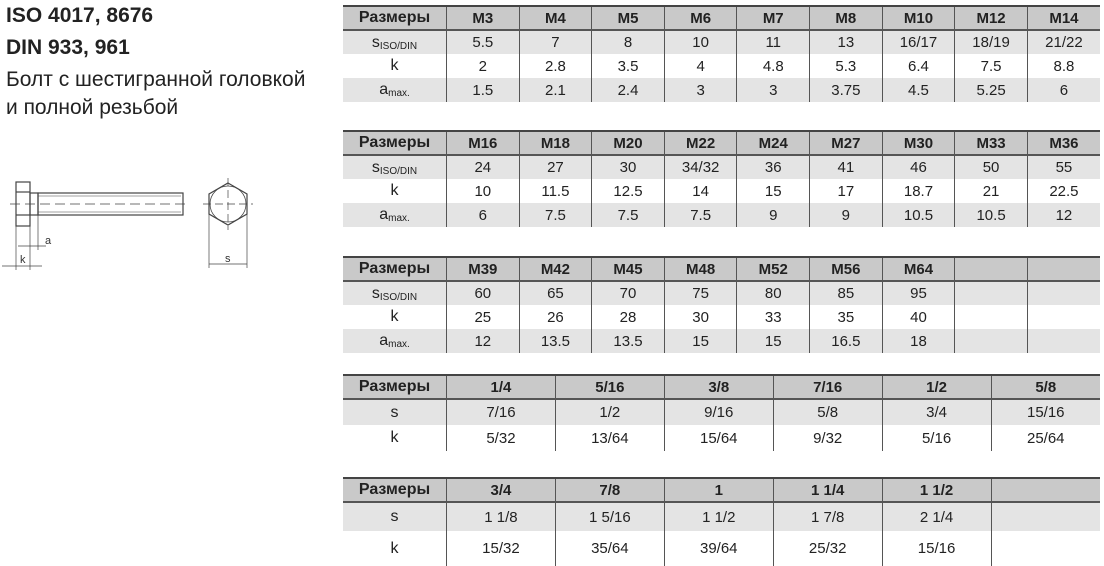 The image size is (1104, 566). I want to click on size-header-cell: M52, so click(773, 269).